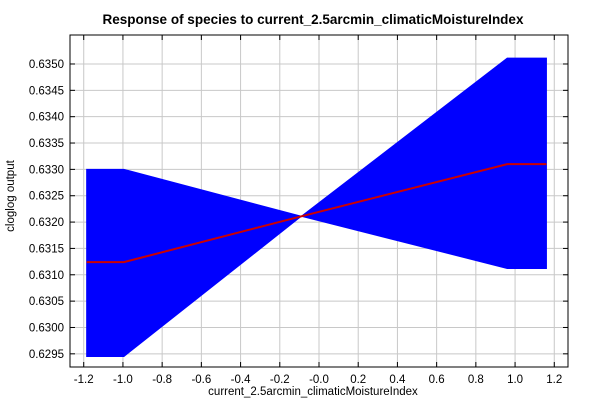 The image size is (600, 400). Describe the element at coordinates (84, 380) in the screenshot. I see `x-tick-label: -1.2` at that location.